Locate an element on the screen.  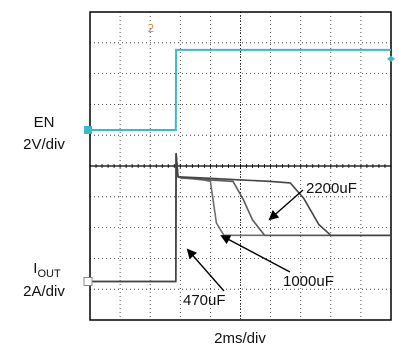
en-ground-marker-box is located at coordinates (88, 129).